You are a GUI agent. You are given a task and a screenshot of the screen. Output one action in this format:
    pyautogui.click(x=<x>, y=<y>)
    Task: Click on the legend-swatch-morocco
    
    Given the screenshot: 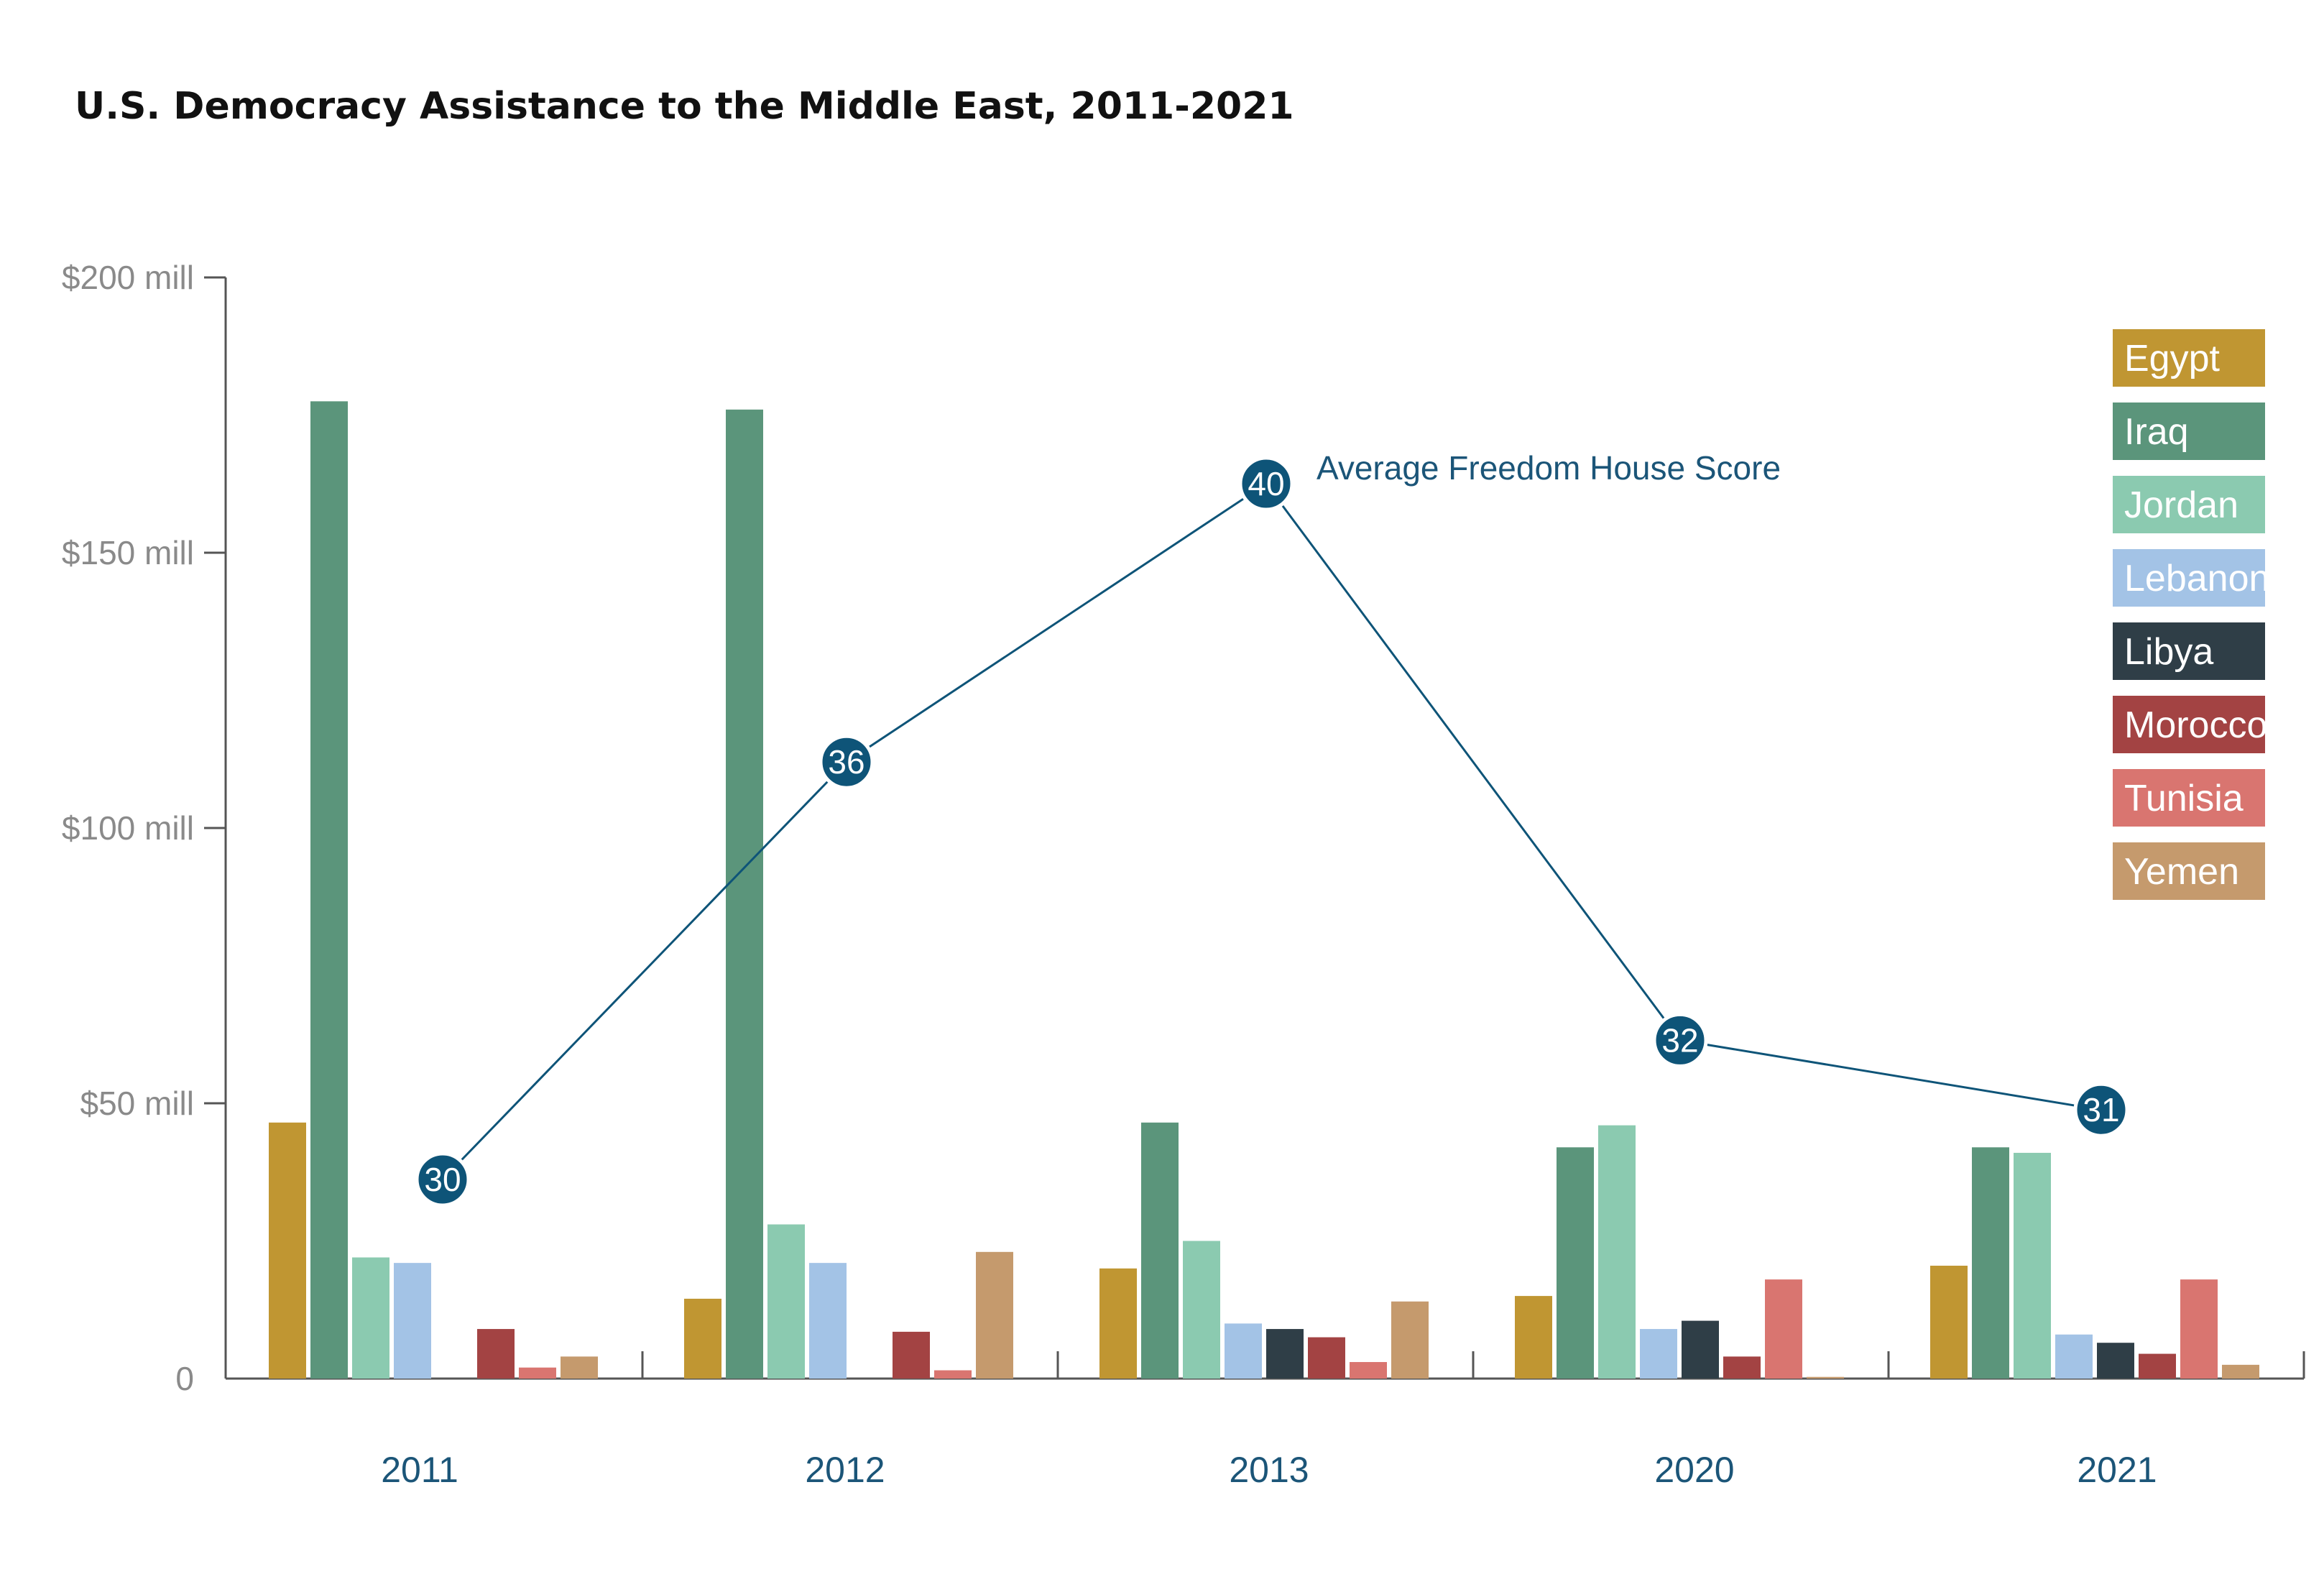 What is the action you would take?
    pyautogui.click(x=2189, y=724)
    